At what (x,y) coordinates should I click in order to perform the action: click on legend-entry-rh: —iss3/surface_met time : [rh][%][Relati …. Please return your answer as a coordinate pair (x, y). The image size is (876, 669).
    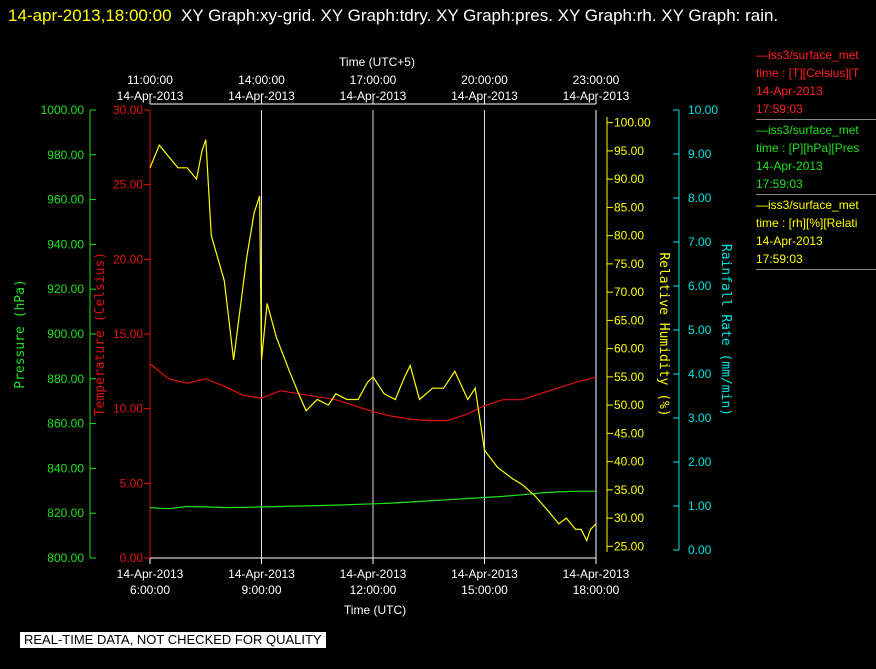
    Looking at the image, I should click on (816, 233).